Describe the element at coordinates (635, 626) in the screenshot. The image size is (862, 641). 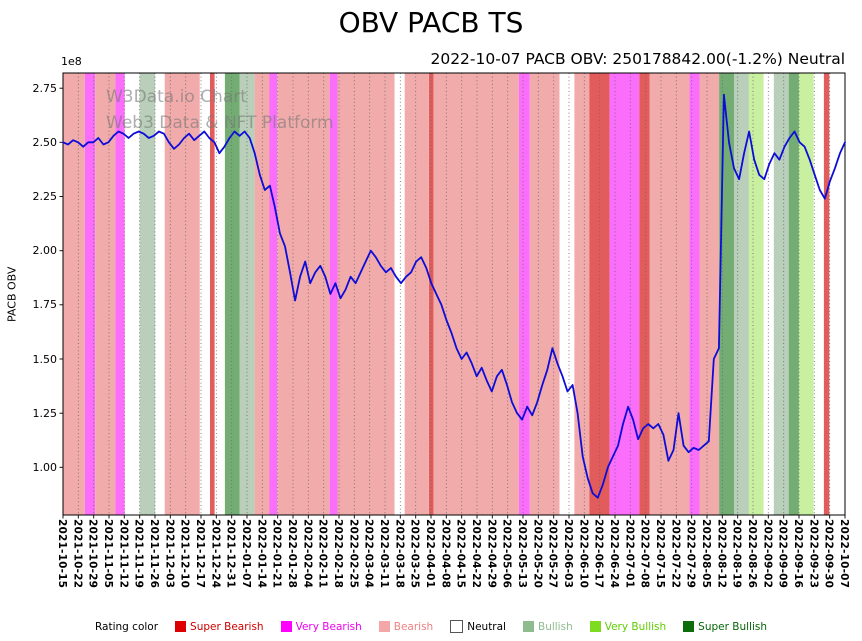
I see `legend-item-label: Very Bullish` at that location.